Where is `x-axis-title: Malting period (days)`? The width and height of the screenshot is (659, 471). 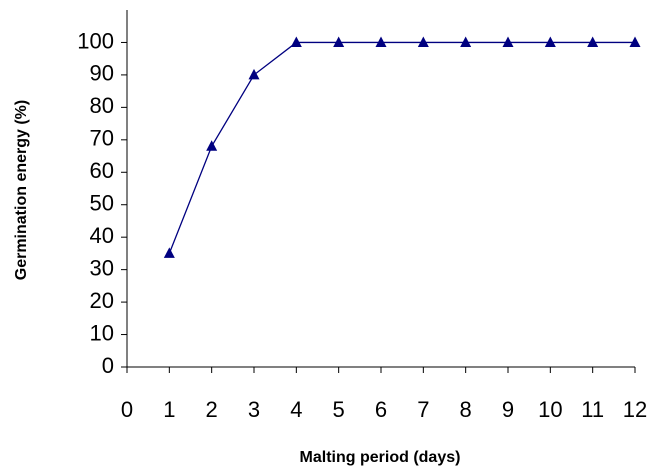
x-axis-title: Malting period (days) is located at coordinates (380, 457).